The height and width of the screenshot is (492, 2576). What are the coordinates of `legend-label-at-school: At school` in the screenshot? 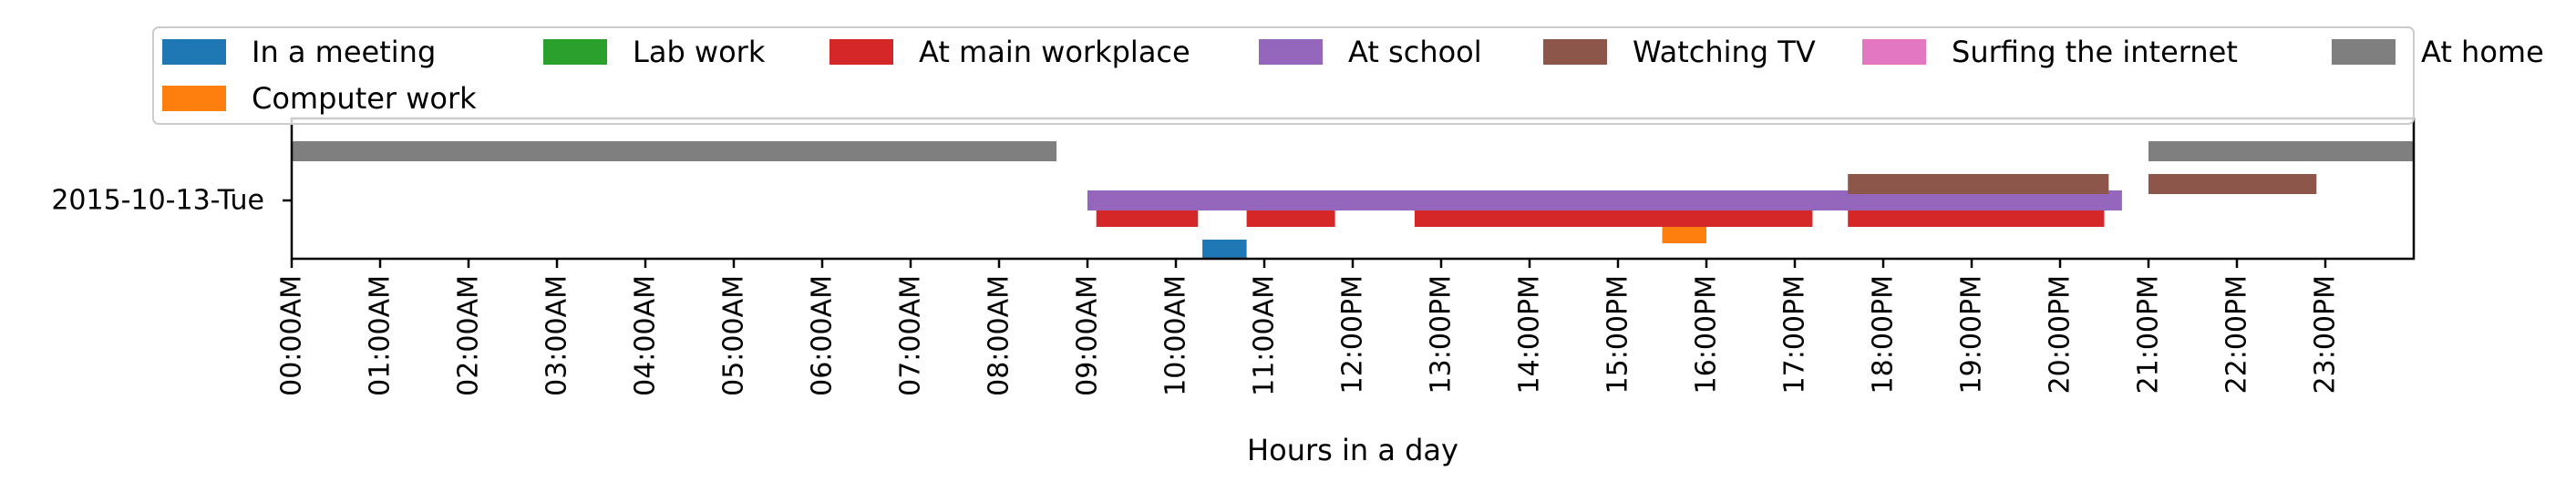 It's located at (1415, 52).